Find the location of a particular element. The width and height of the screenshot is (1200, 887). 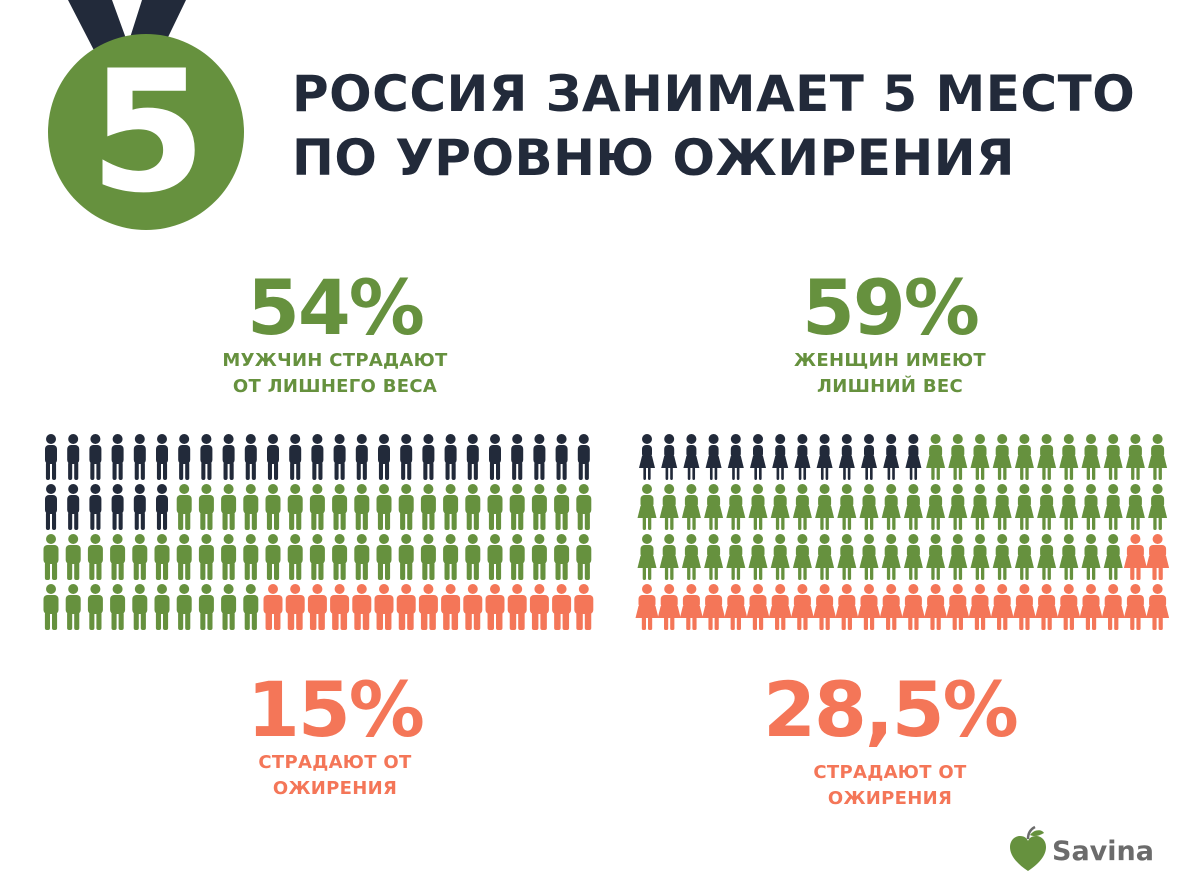

men-overweight-percent: 54% is located at coordinates (336, 307).